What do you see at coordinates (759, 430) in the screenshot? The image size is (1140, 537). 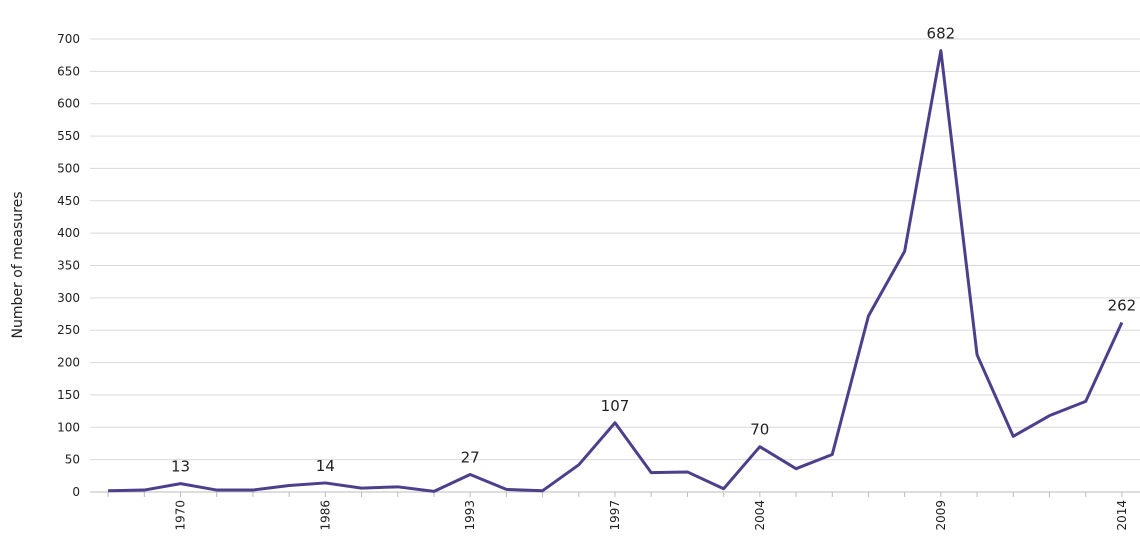 I see `data-label: 70` at bounding box center [759, 430].